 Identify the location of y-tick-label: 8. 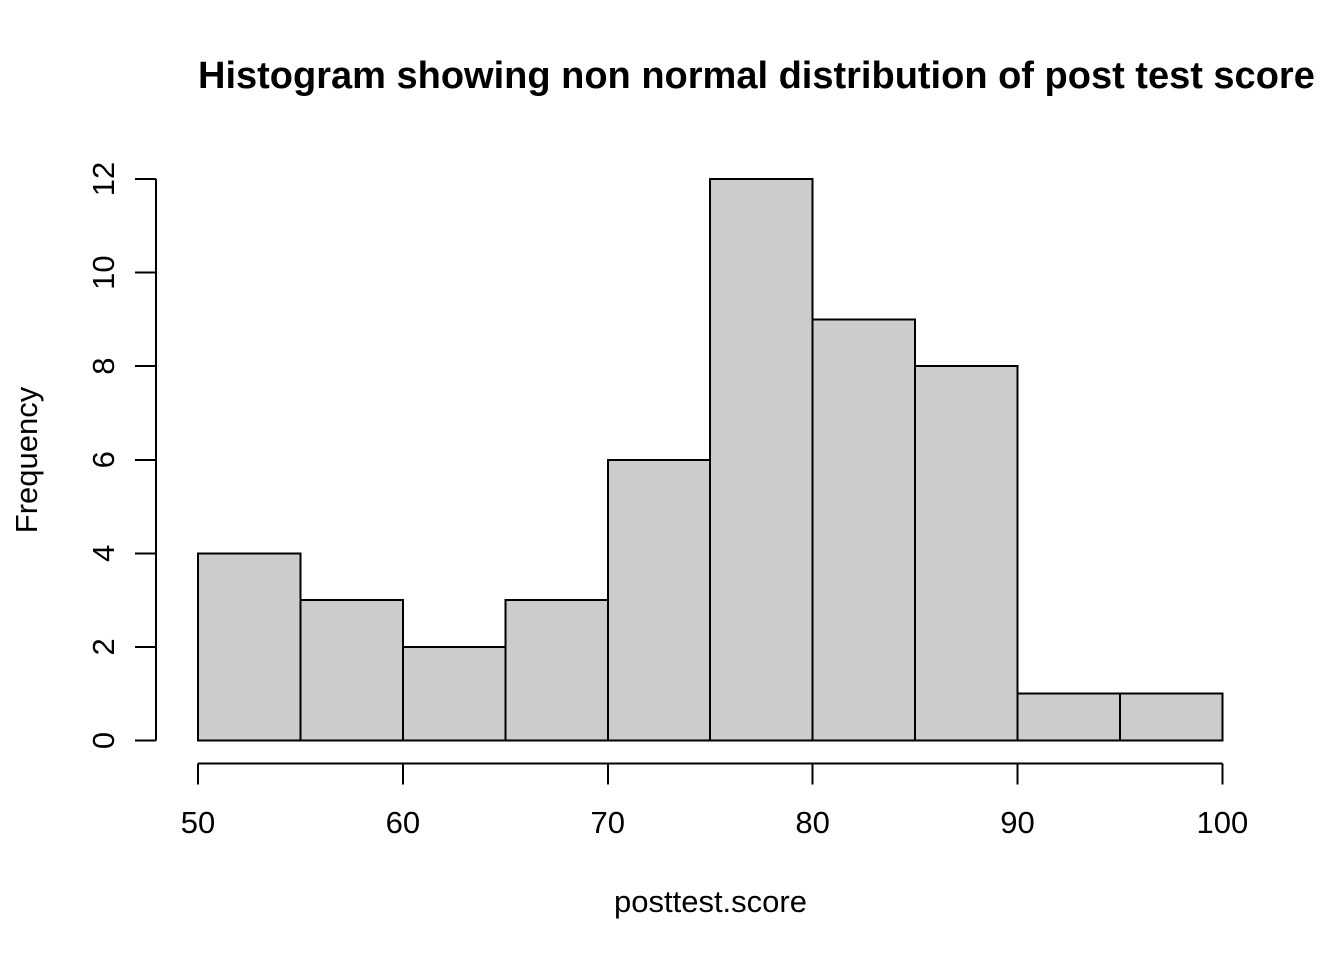
(103, 366).